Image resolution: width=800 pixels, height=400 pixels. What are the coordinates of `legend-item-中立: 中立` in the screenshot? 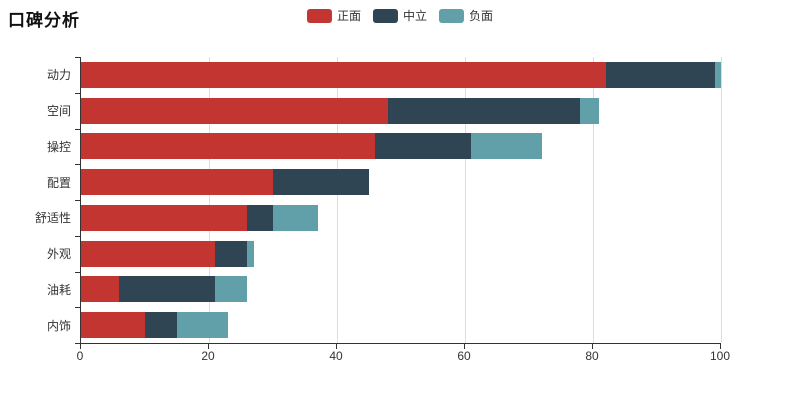 It's located at (400, 15).